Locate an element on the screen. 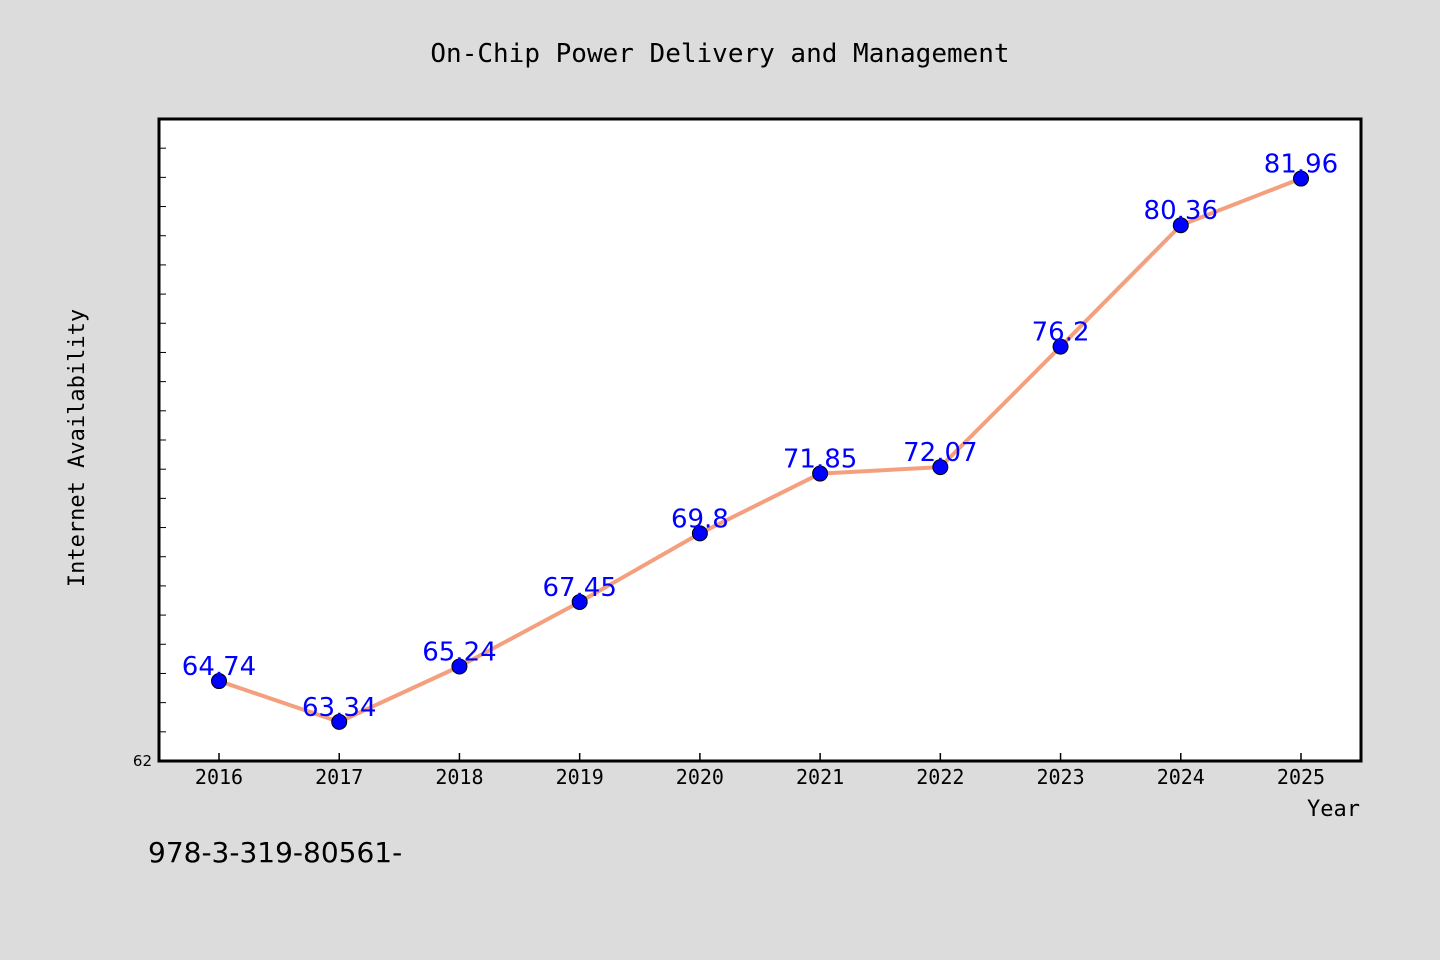  data-label-2021: 71.85 is located at coordinates (820, 460).